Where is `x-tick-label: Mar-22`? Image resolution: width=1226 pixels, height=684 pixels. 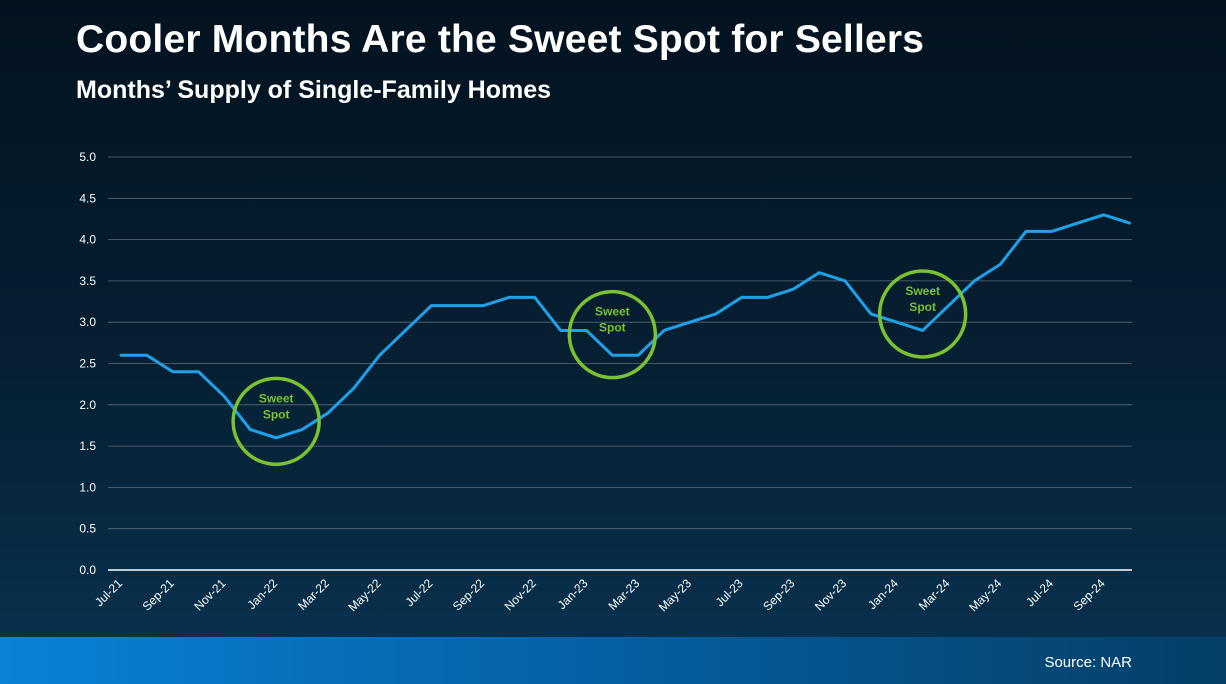 x-tick-label: Mar-22 is located at coordinates (313, 594).